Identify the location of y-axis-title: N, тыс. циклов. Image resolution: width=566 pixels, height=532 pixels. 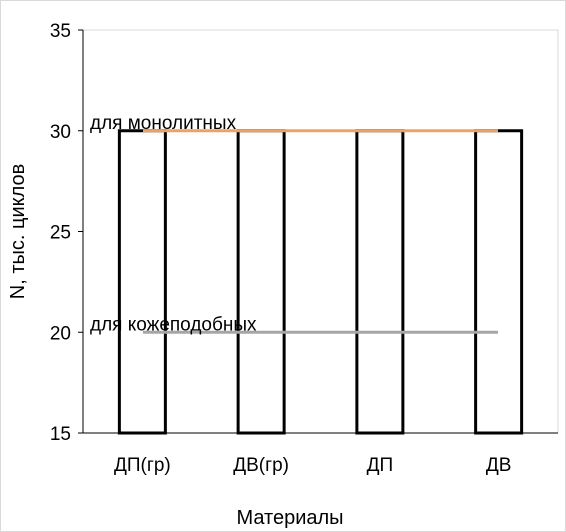
(18, 231).